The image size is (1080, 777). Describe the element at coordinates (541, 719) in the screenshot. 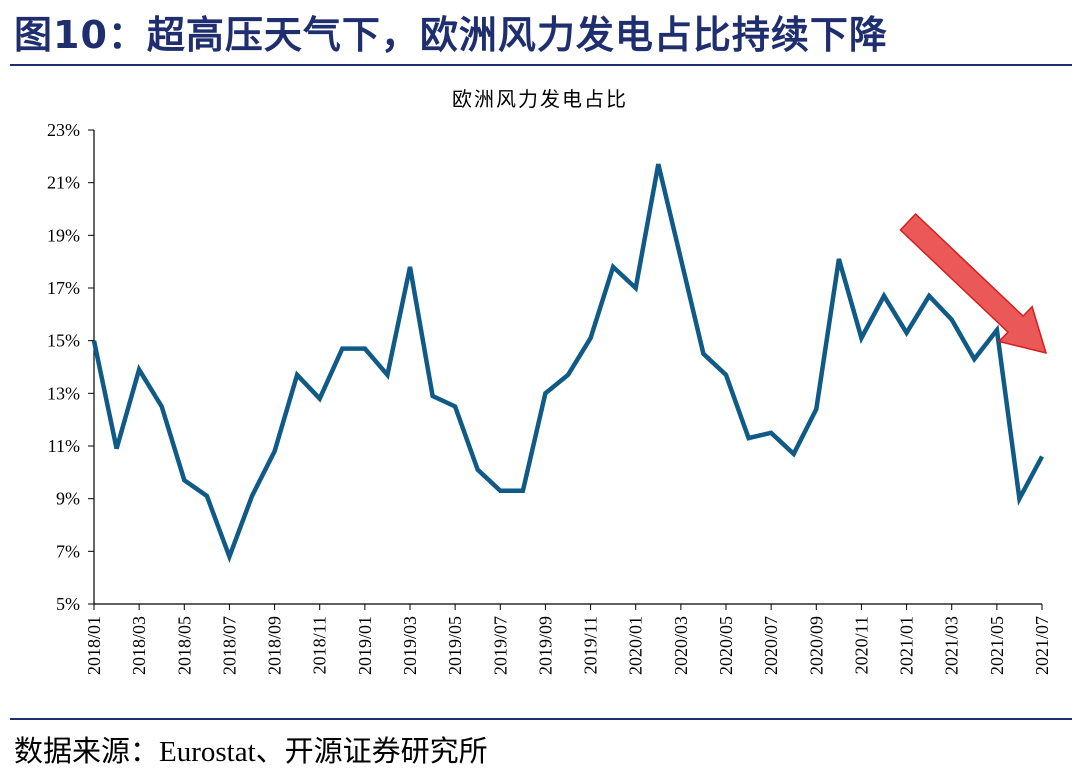

I see `bottom-rule` at that location.